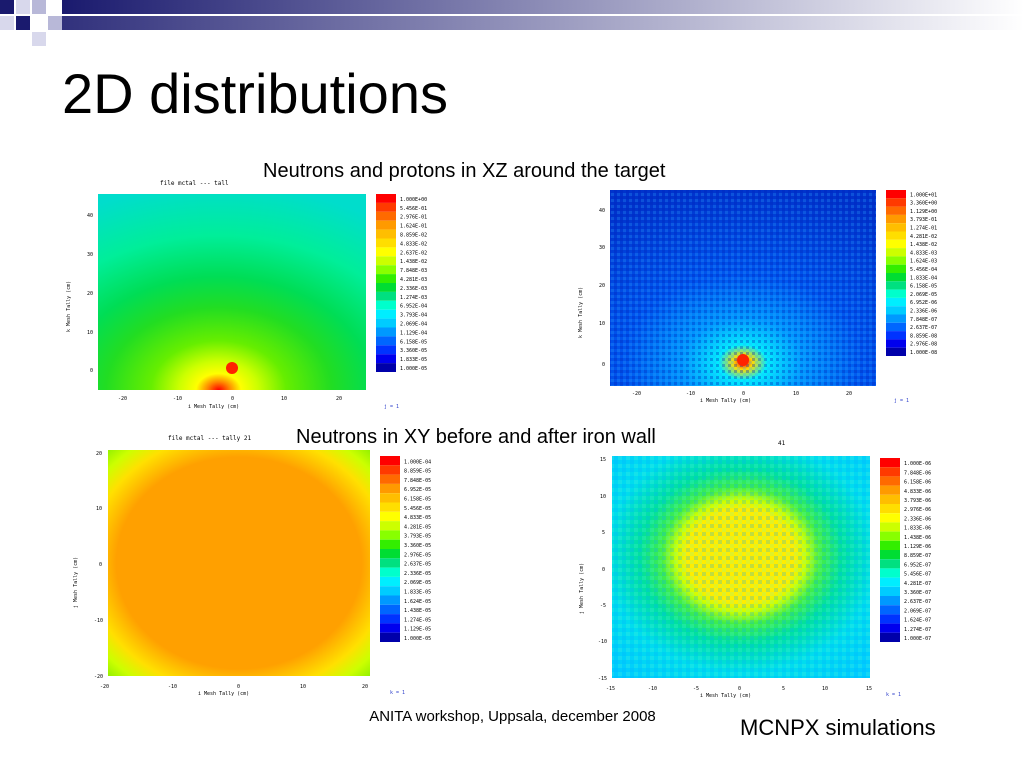 Image resolution: width=1024 pixels, height=768 pixels. Describe the element at coordinates (917, 639) in the screenshot. I see `legend-value: 1.000E-07` at that location.